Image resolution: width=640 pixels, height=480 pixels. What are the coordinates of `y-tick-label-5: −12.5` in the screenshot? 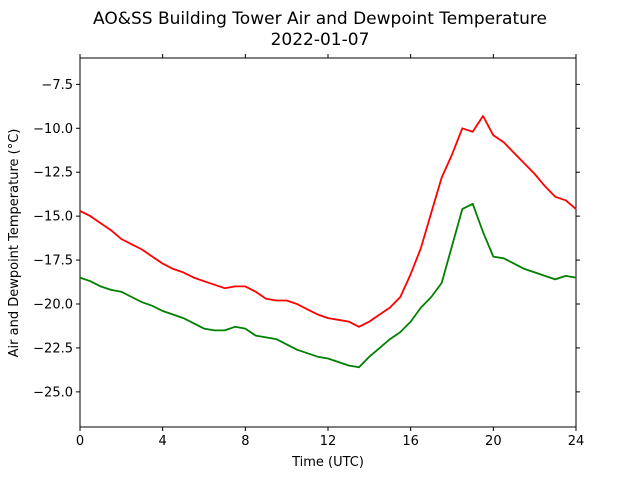 It's located at (53, 173).